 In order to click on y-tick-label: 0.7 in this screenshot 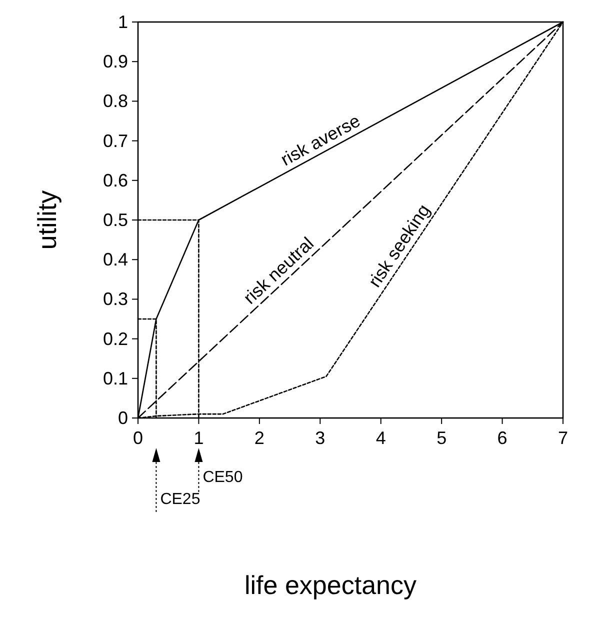, I will do `click(115, 140)`.